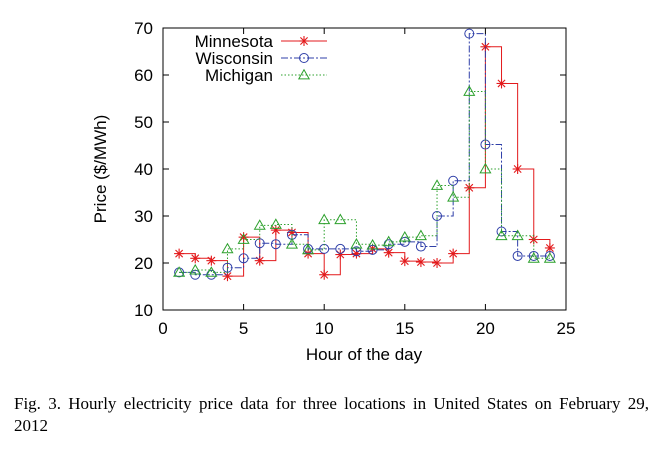 The height and width of the screenshot is (454, 659). Describe the element at coordinates (304, 58) in the screenshot. I see `legend-marker-wisconsin` at that location.